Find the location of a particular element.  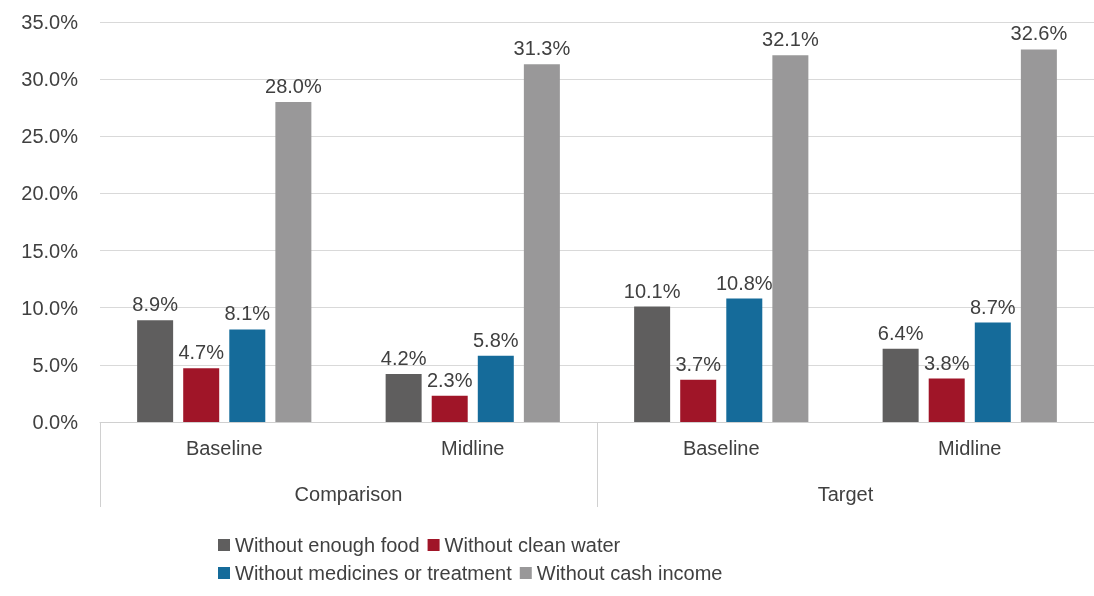

data-label: 10.8% is located at coordinates (744, 282).